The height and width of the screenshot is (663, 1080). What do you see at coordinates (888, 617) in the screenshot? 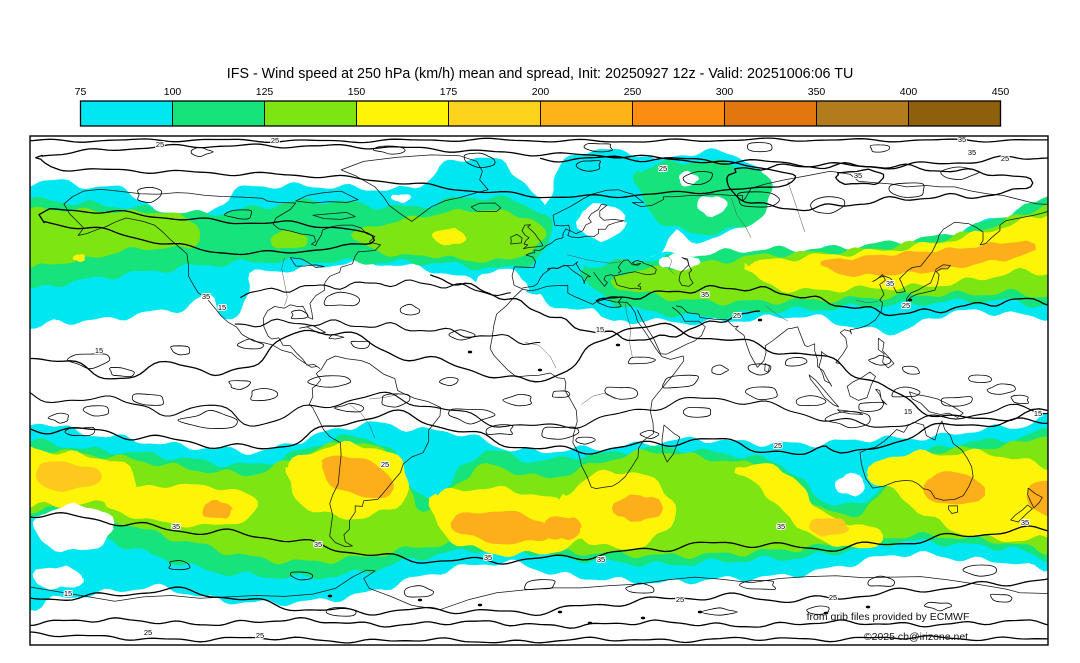
I see `svg-text:from grib files provided by EC: from grib files provided by ECMWF` at bounding box center [888, 617].